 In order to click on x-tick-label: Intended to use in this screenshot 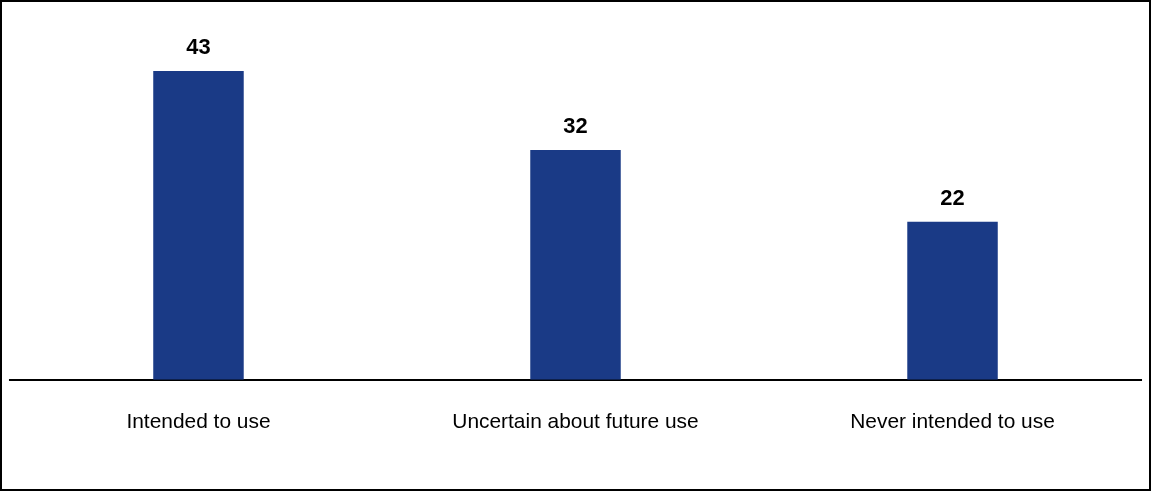, I will do `click(198, 420)`.